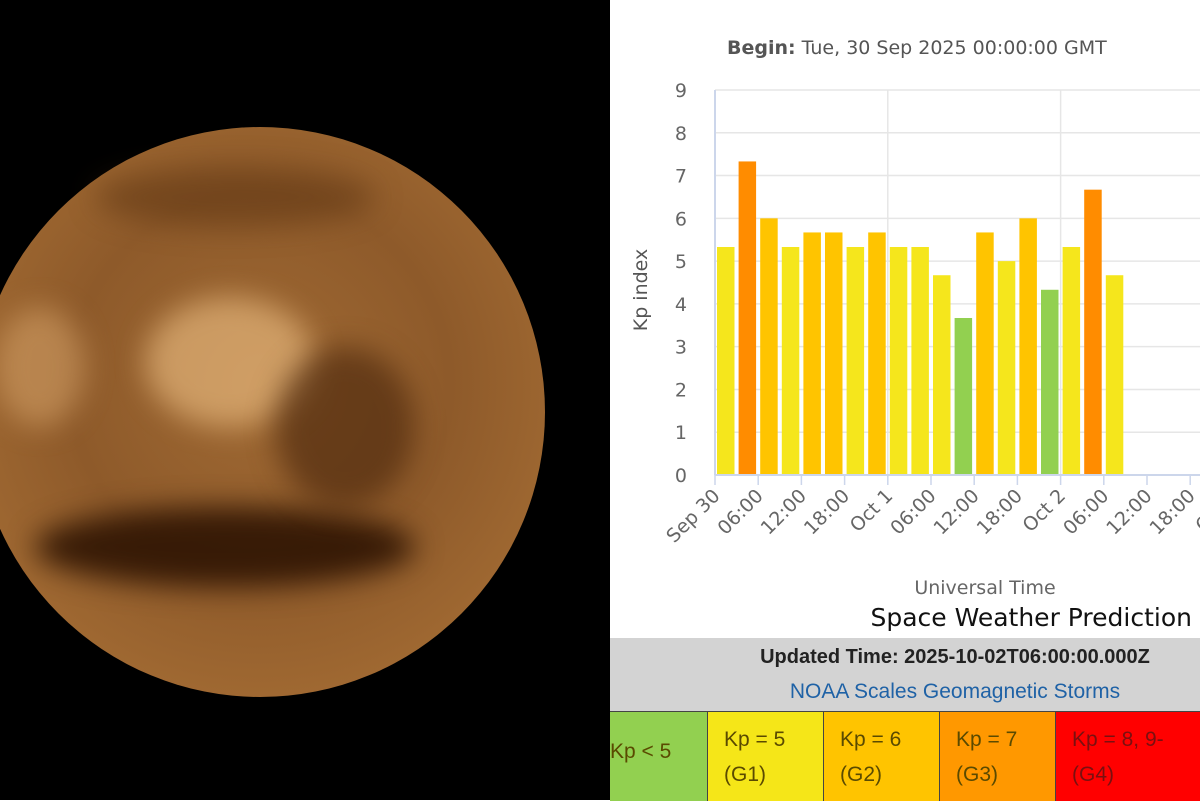  What do you see at coordinates (872, 511) in the screenshot?
I see `x-tick-label: Oct 1` at bounding box center [872, 511].